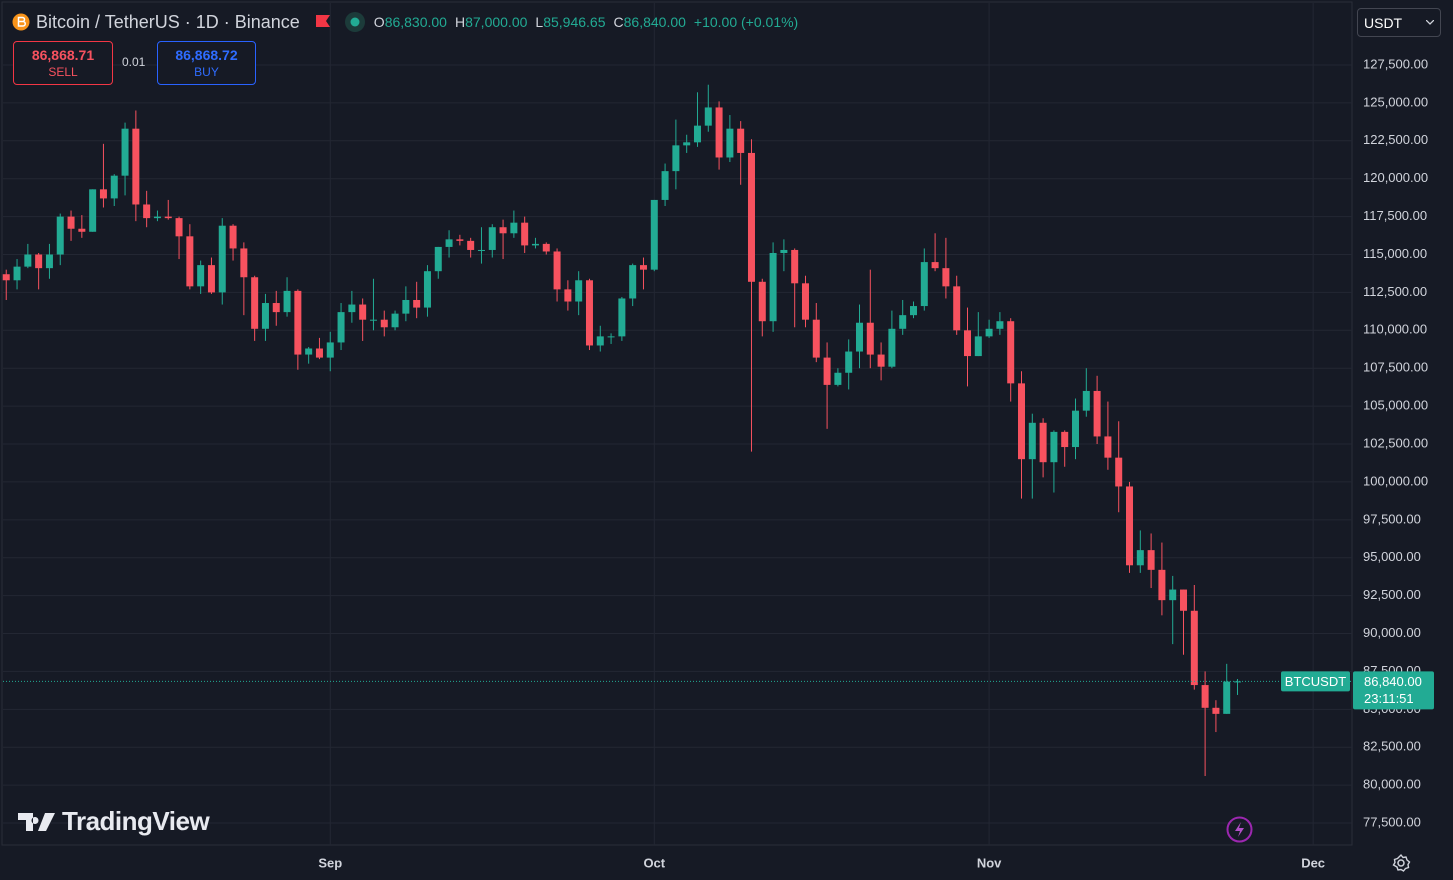  Describe the element at coordinates (1392, 784) in the screenshot. I see `y-tick-label: 80,000.00` at that location.